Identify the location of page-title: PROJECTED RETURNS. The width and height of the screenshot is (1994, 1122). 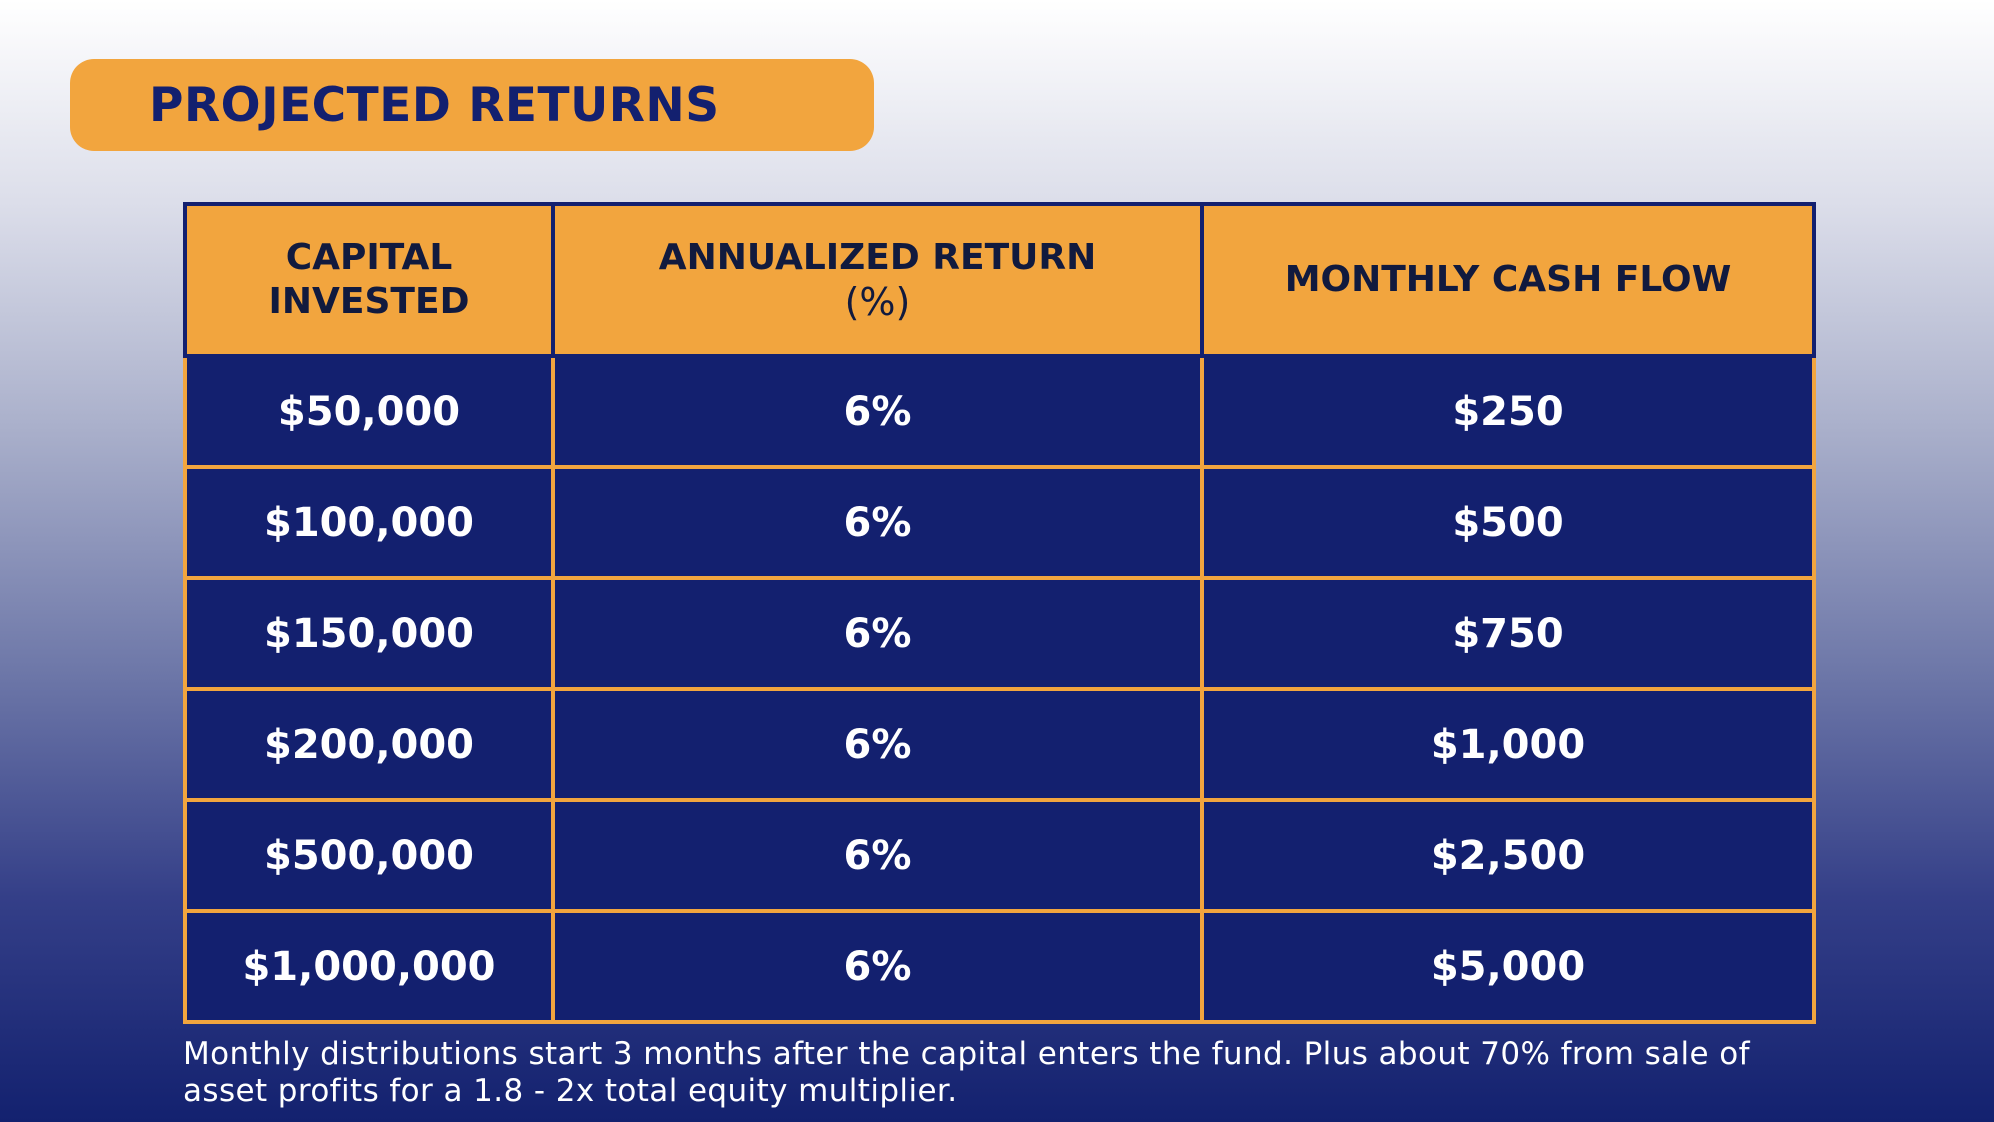
(434, 105).